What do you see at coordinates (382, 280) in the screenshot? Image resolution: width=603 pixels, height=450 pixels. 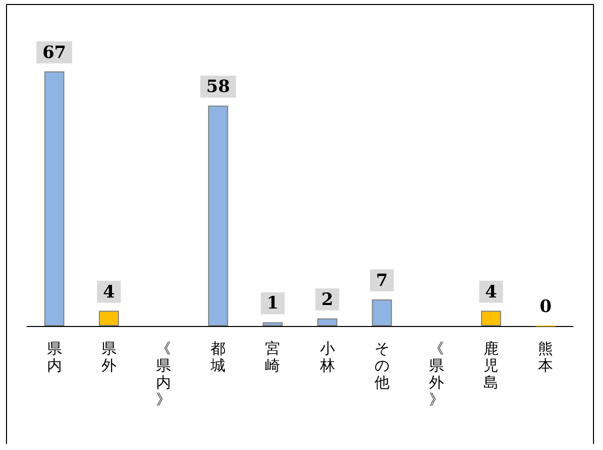 I see `data-label: 7` at bounding box center [382, 280].